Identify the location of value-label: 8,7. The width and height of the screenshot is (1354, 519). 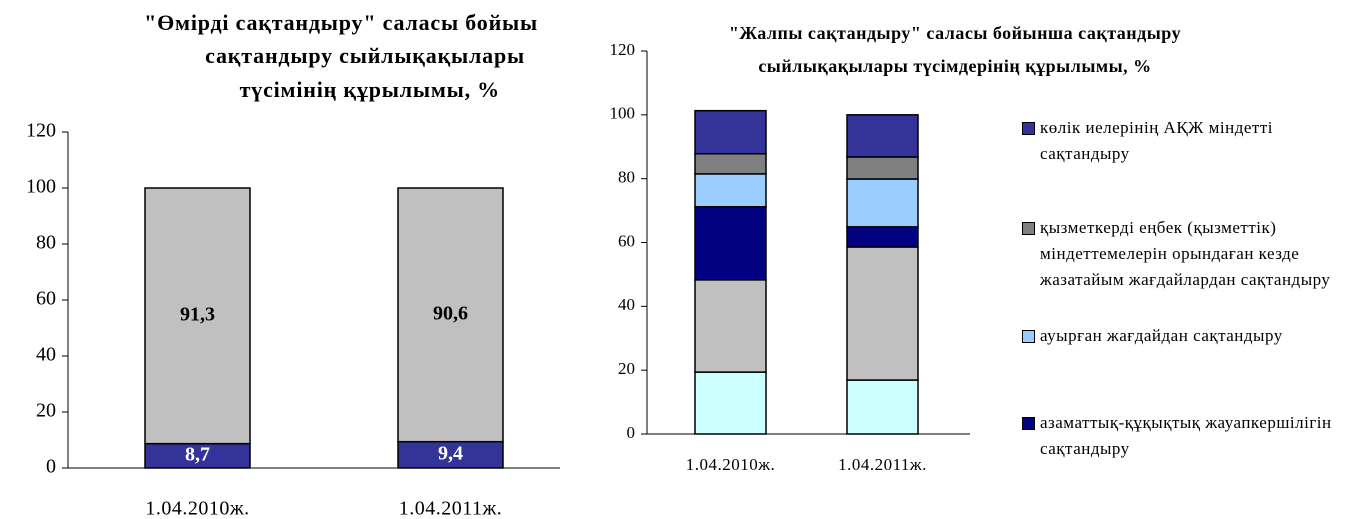
(197, 454).